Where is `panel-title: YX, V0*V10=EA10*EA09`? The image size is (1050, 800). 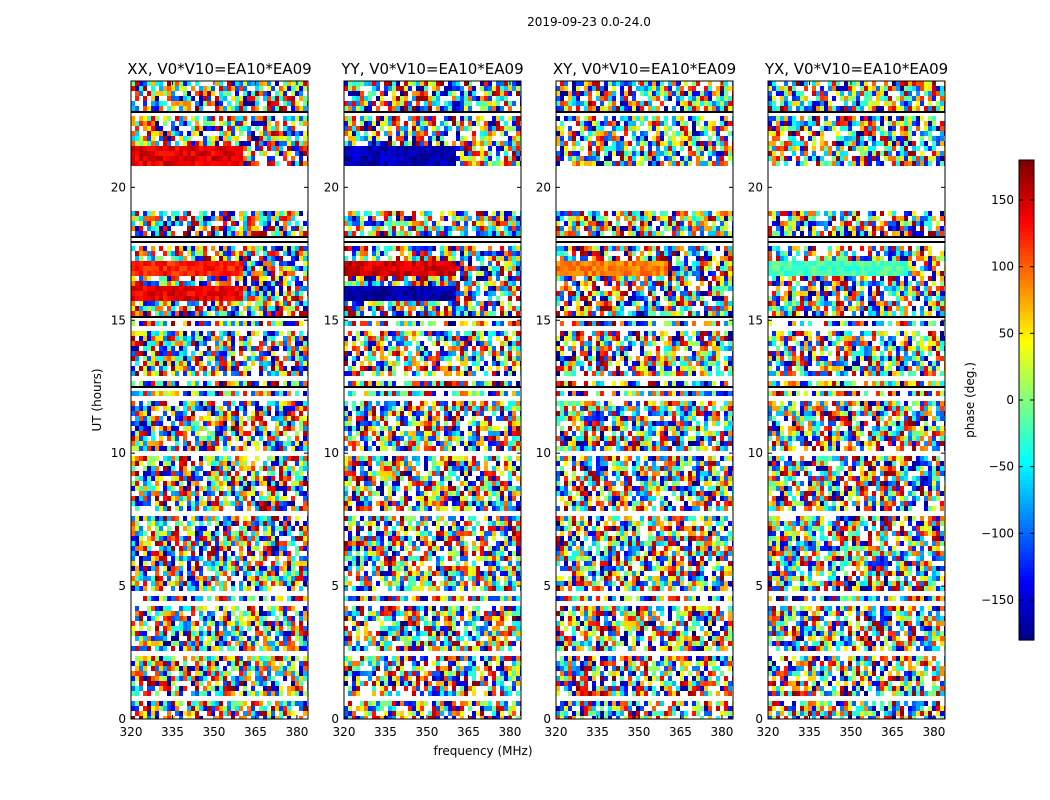
panel-title: YX, V0*V10=EA10*EA09 is located at coordinates (856, 69).